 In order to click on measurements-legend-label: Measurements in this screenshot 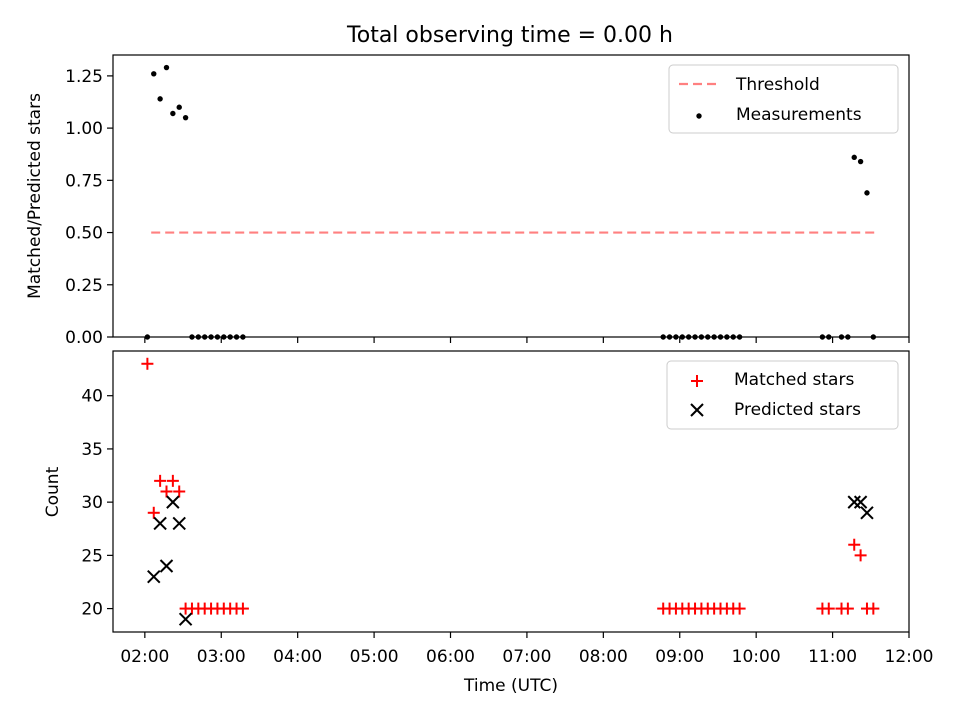, I will do `click(799, 115)`.